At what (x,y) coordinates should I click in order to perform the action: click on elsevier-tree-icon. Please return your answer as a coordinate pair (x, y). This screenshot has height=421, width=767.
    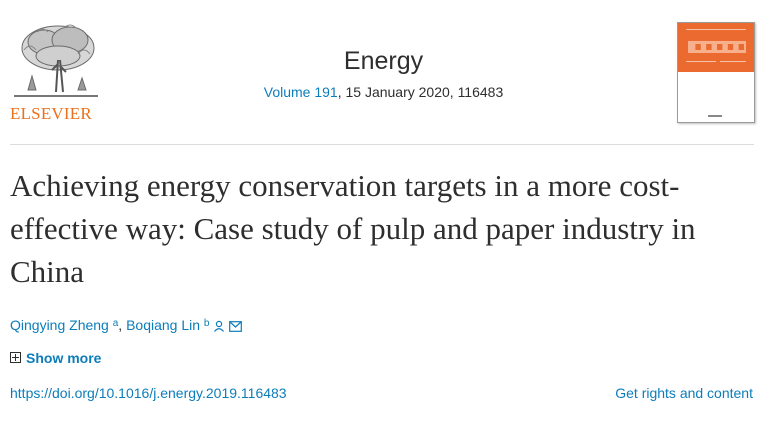
    Looking at the image, I should click on (55, 61).